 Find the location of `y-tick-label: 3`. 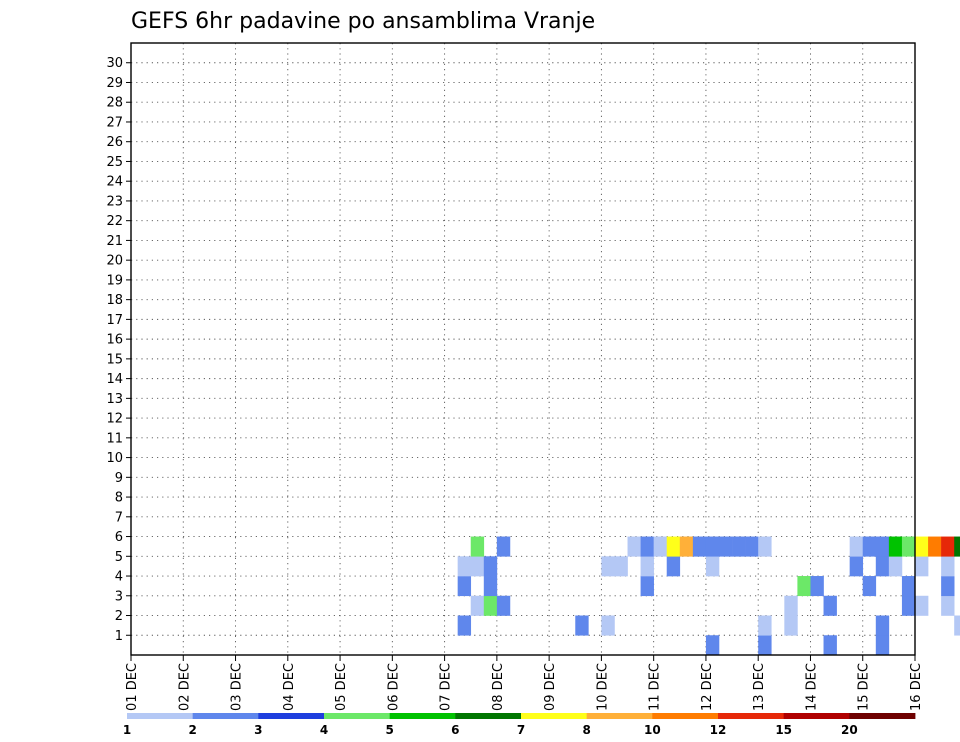

y-tick-label: 3 is located at coordinates (119, 596).